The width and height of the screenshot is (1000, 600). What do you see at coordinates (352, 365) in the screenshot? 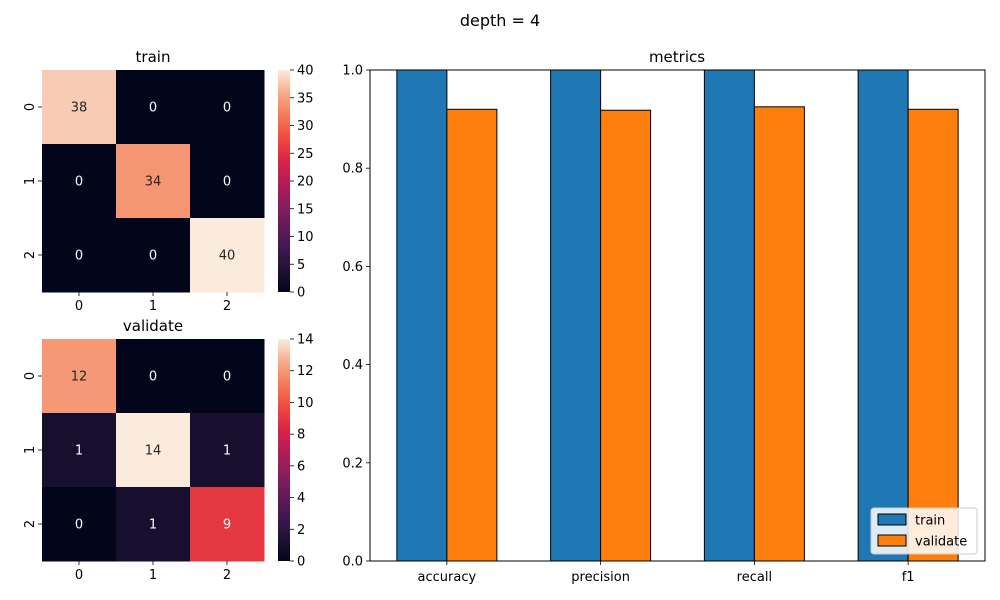
I see `y-tick-label: 0.4` at bounding box center [352, 365].